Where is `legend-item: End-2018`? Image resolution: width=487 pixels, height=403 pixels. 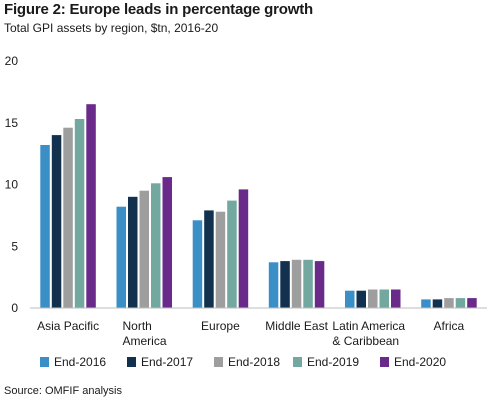
legend-item: End-2018 is located at coordinates (247, 362).